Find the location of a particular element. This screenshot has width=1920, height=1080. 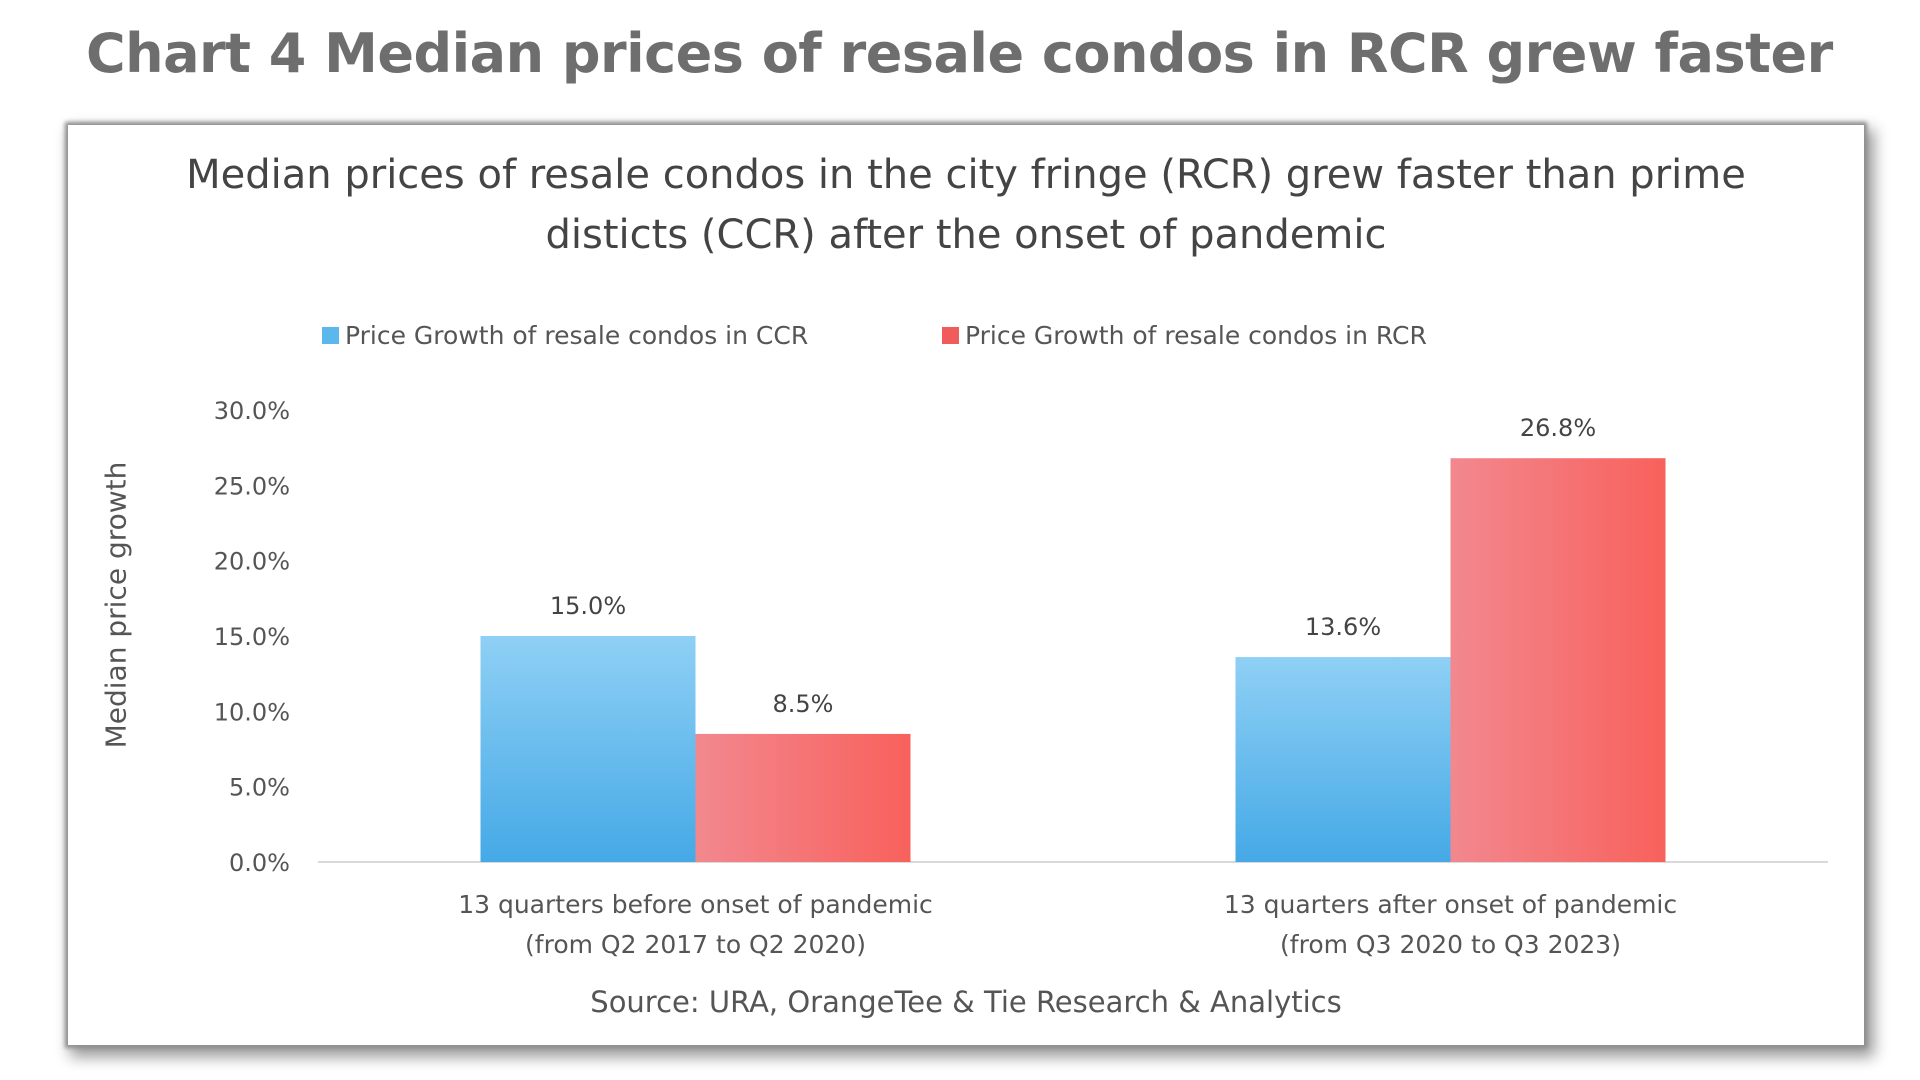

legend-label-ccr: Price Growth of resale condos in CCR is located at coordinates (577, 335).